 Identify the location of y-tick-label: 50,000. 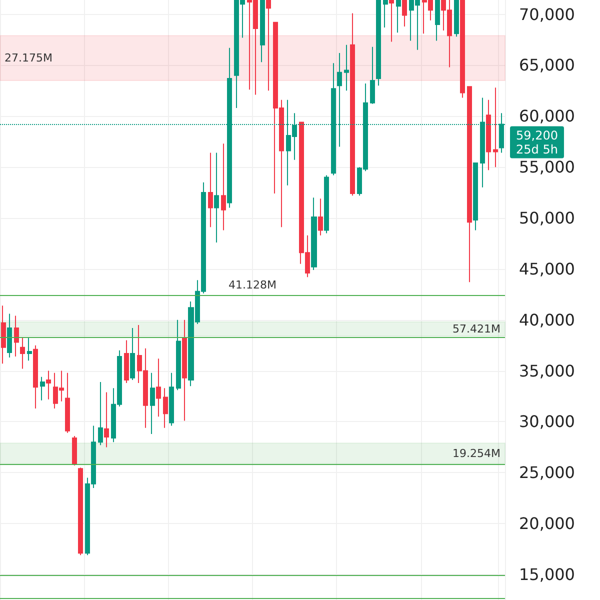
(547, 218).